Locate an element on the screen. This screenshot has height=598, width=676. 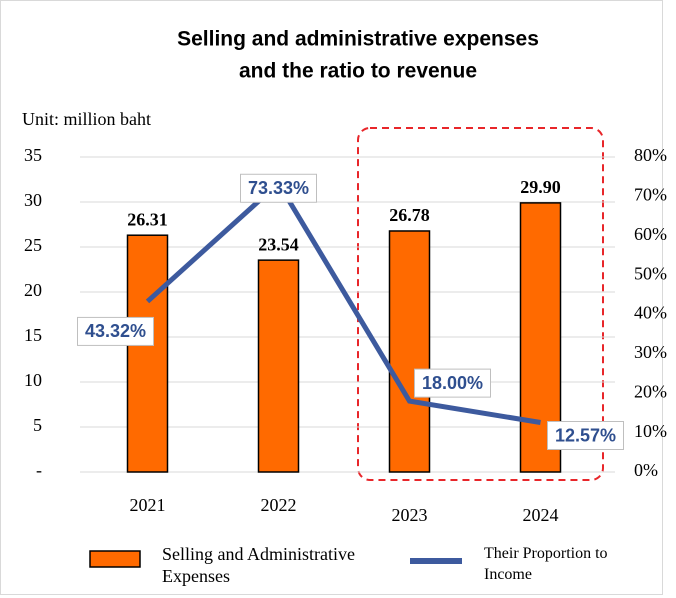
y2-tick-label: 60% is located at coordinates (650, 234).